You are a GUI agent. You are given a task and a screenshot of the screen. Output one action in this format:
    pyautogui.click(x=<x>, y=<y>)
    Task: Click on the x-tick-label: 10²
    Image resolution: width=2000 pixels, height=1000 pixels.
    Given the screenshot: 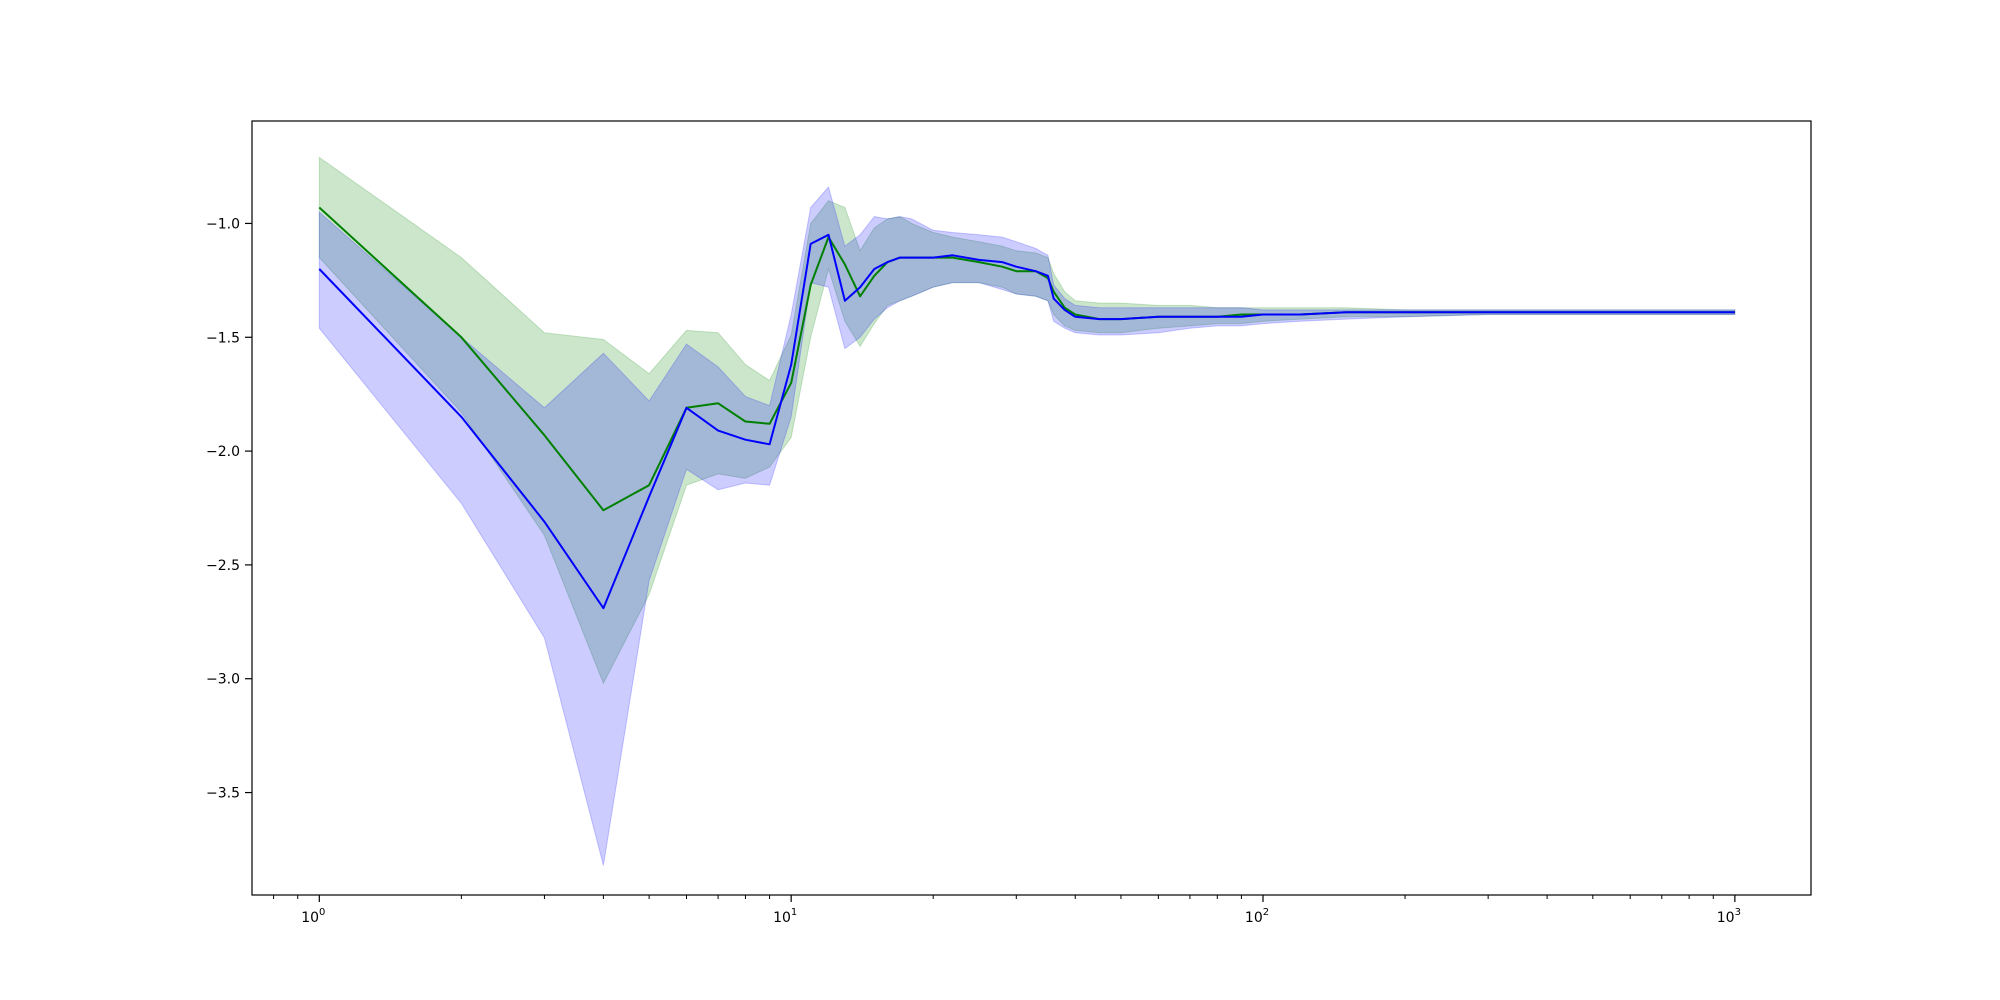 What is the action you would take?
    pyautogui.click(x=1257, y=916)
    